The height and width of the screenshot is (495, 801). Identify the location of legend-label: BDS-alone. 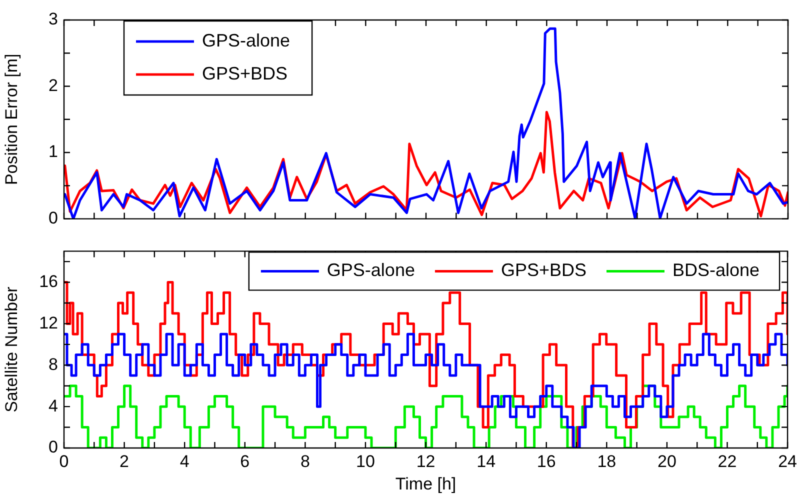
(716, 270).